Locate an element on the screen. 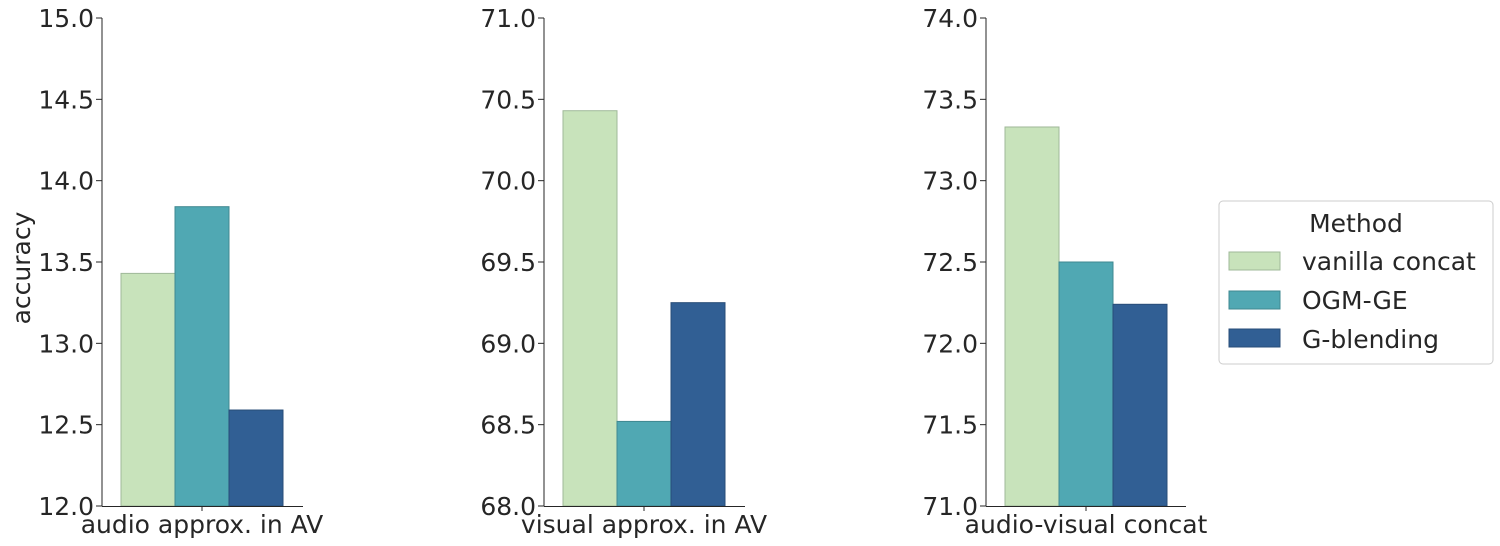  x-category-label: audio-visual concat is located at coordinates (1086, 524).